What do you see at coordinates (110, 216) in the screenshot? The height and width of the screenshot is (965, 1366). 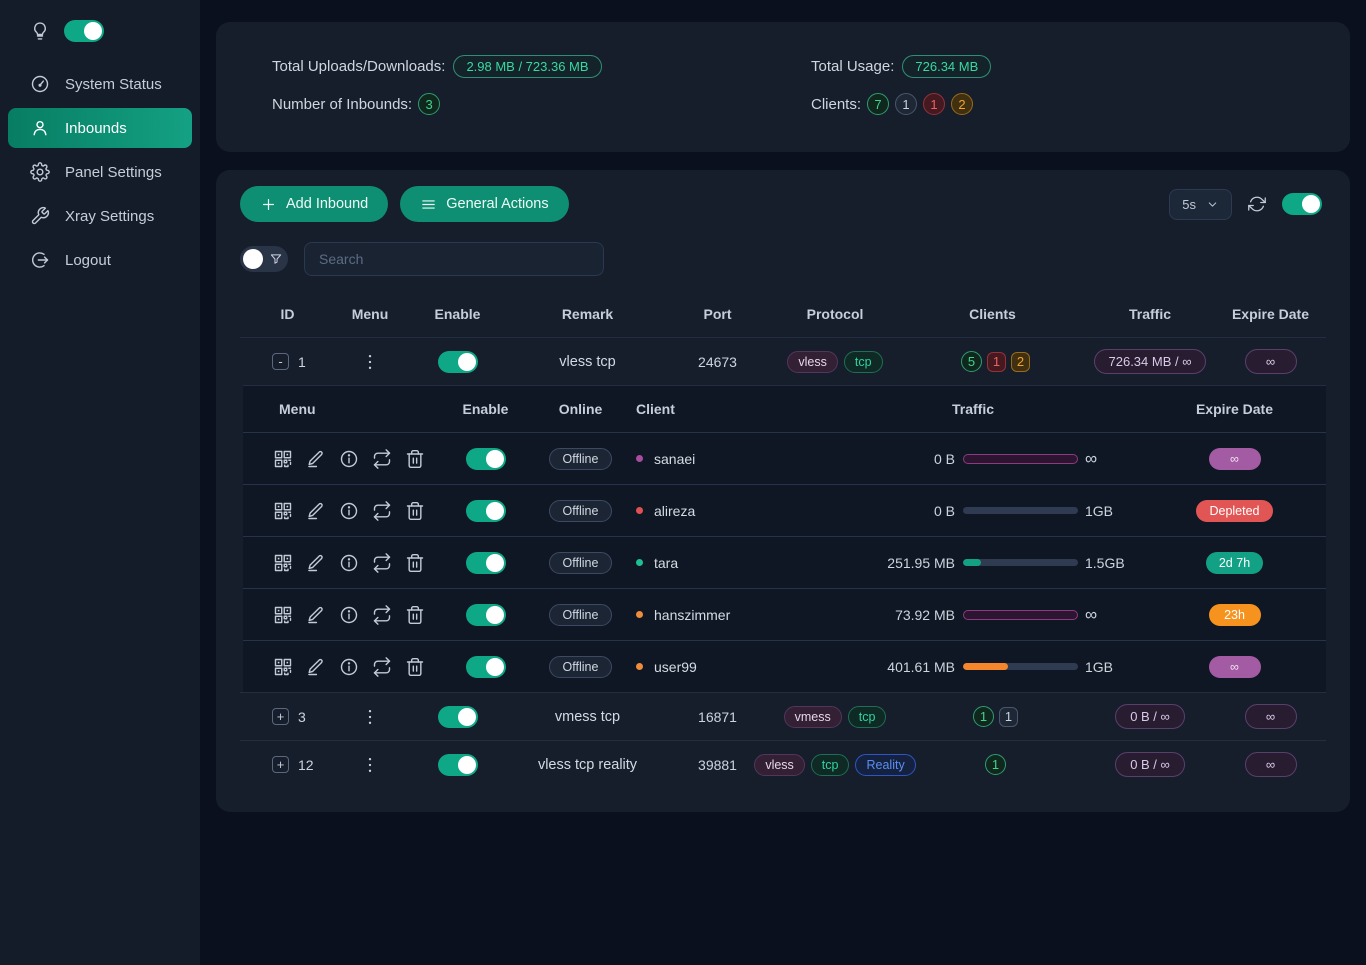 I see `sidebar-item-label: Xray Settings` at bounding box center [110, 216].